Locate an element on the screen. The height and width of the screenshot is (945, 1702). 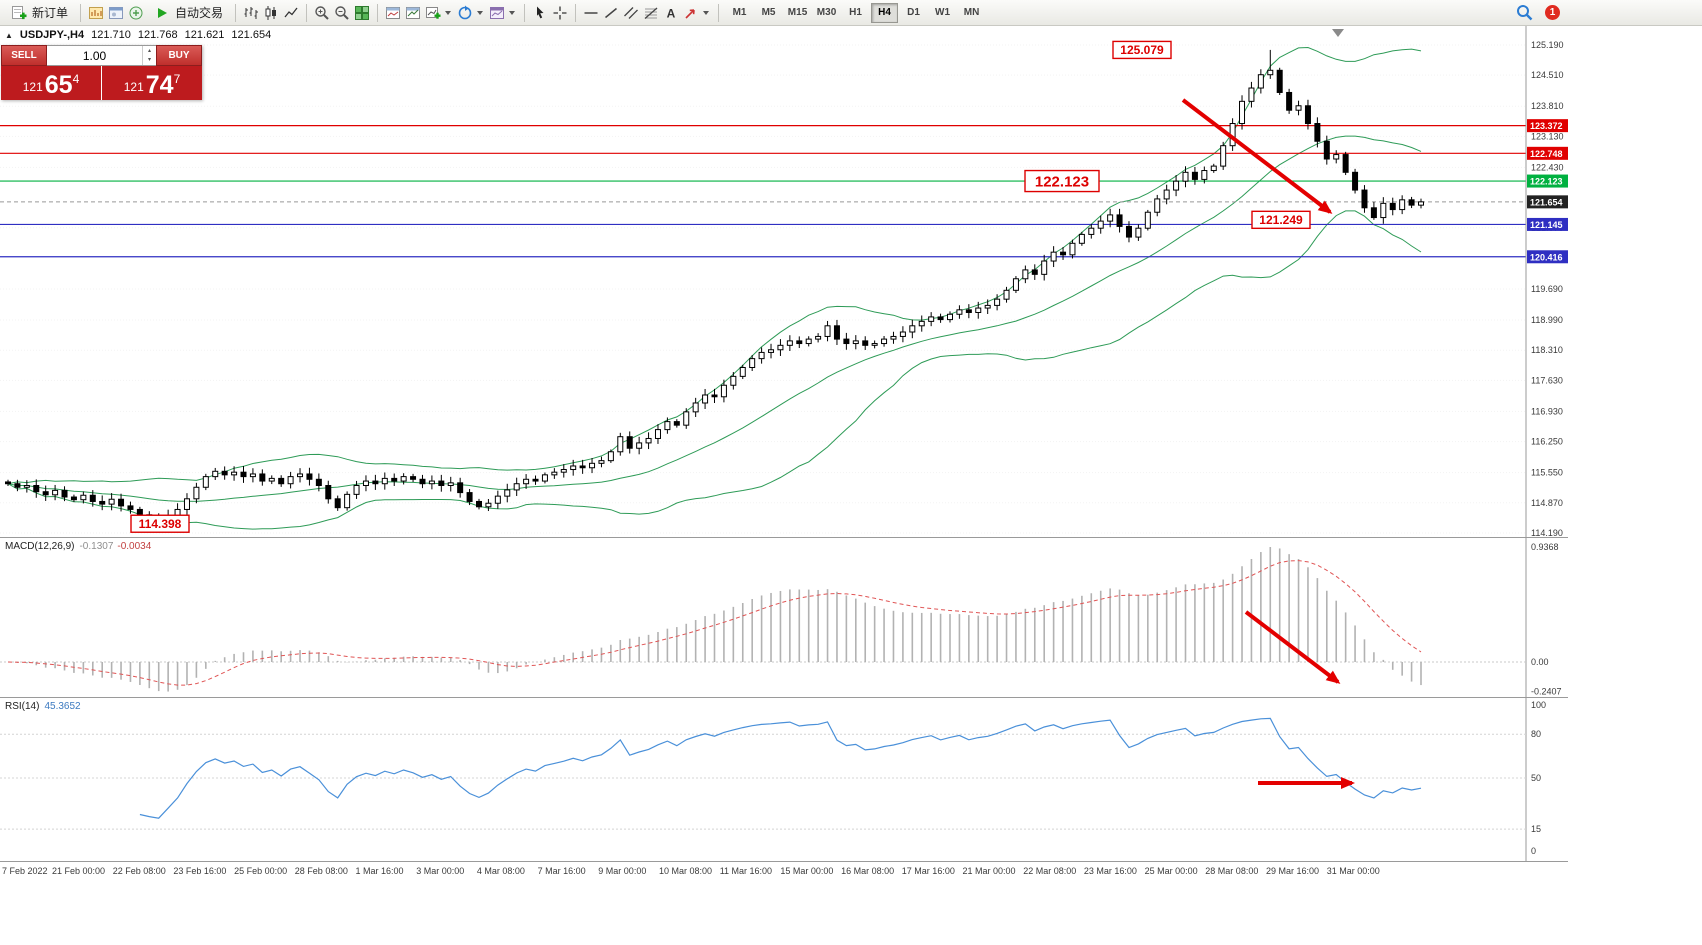
bar-chart-icon is located at coordinates (251, 13).